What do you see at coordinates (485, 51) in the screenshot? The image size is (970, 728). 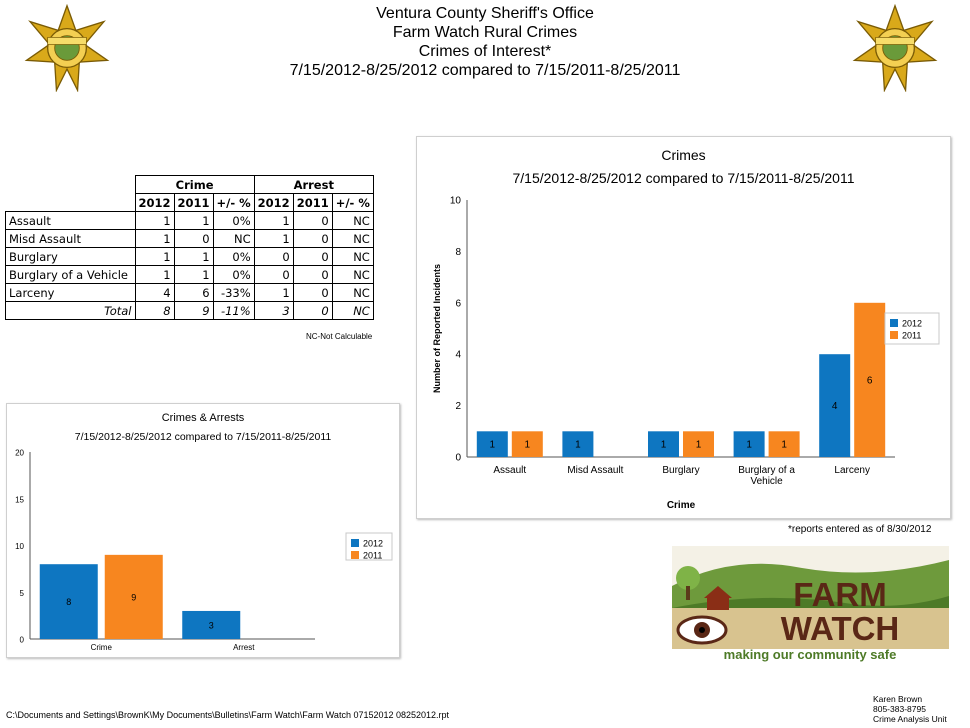 I see `title-subject: Crimes of Interest*` at bounding box center [485, 51].